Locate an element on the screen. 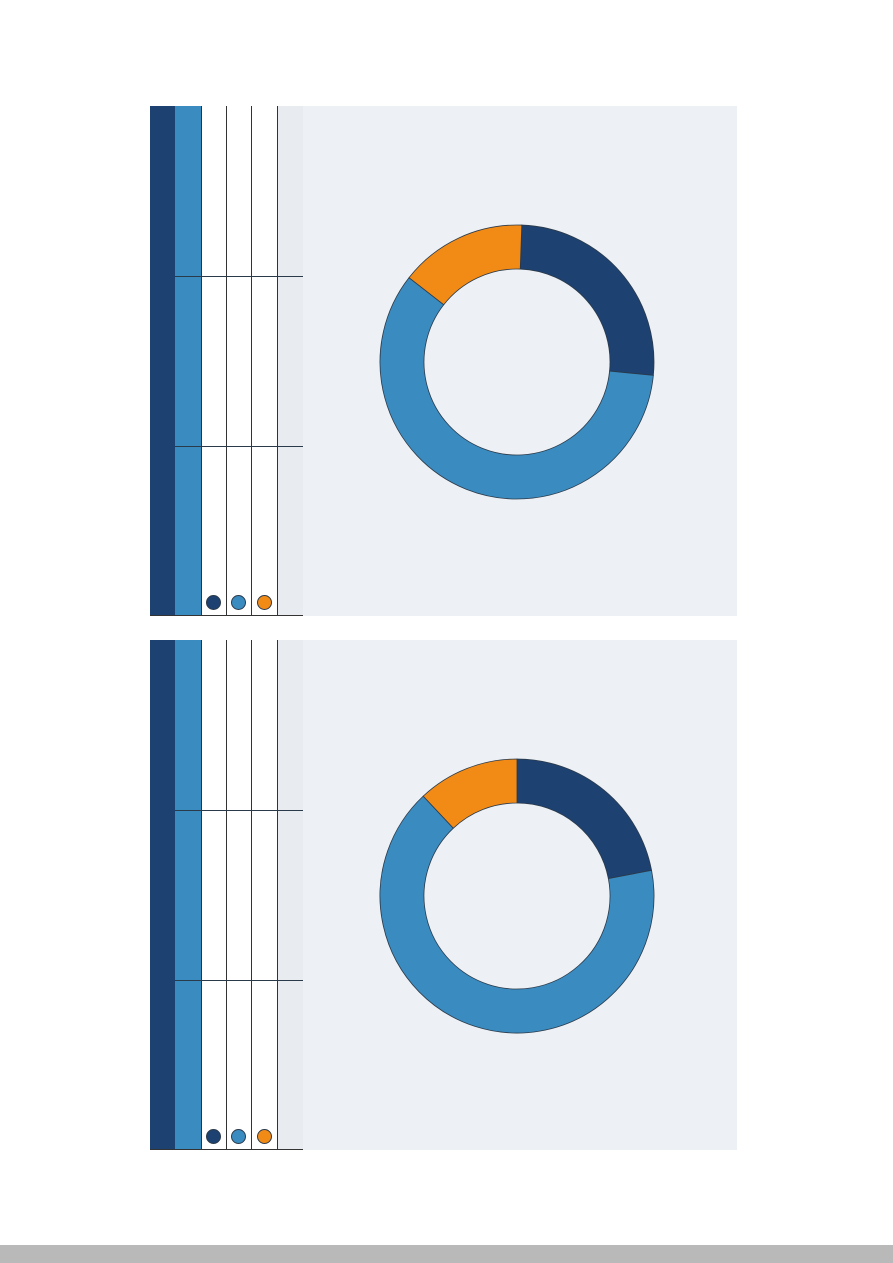  footer-bar is located at coordinates (446, 1254).